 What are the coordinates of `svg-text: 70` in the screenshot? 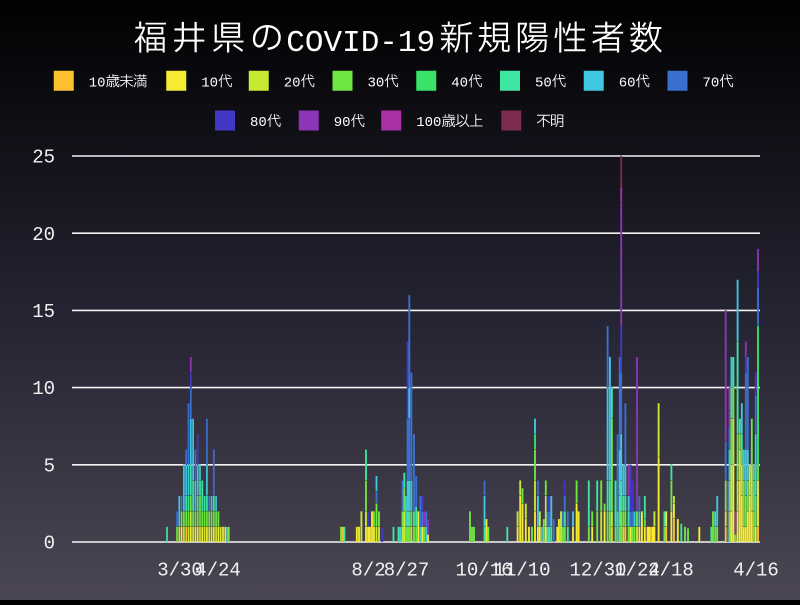 It's located at (711, 83).